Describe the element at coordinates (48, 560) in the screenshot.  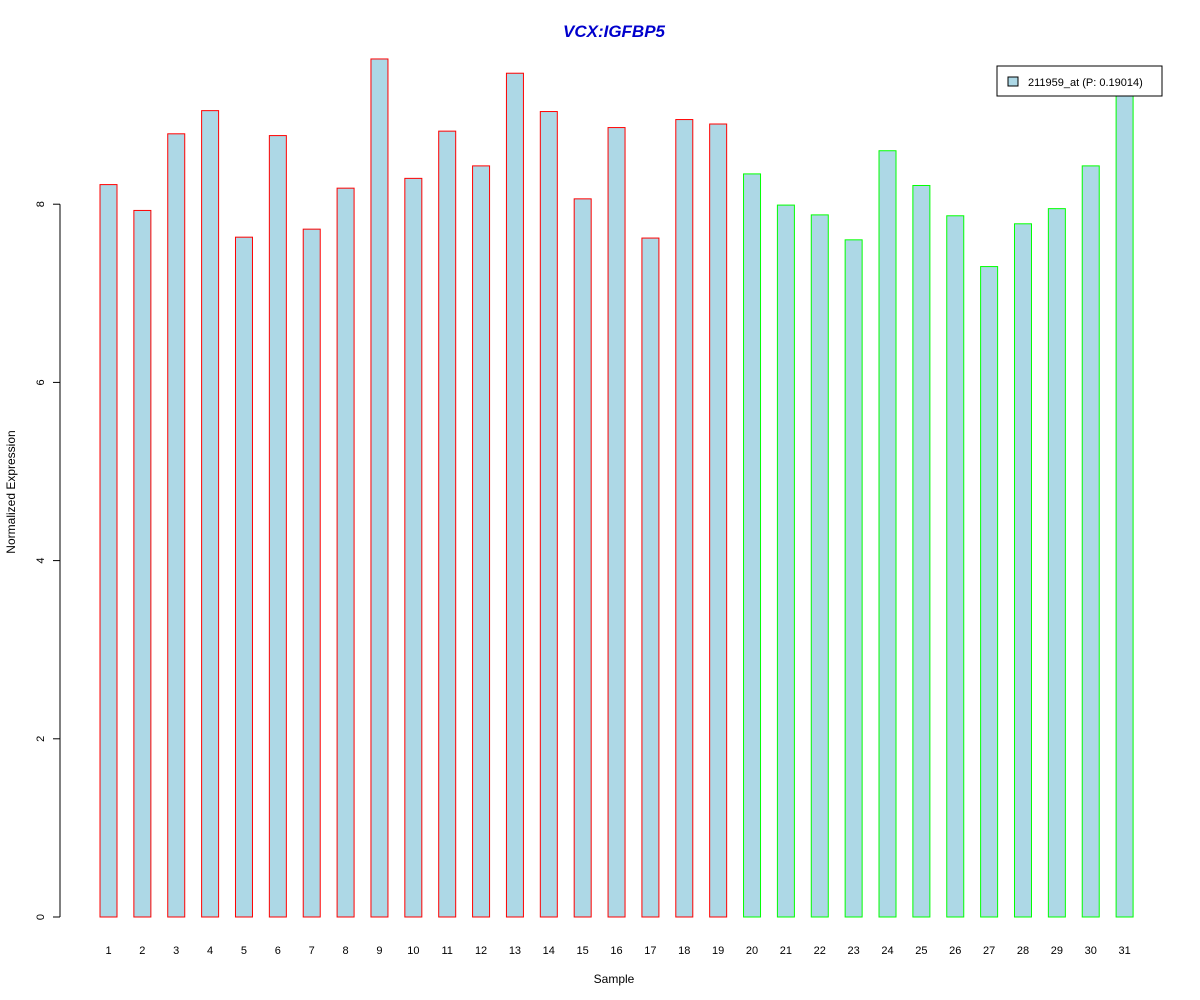
I see `y-axis: 0 2 4 6 8` at that location.